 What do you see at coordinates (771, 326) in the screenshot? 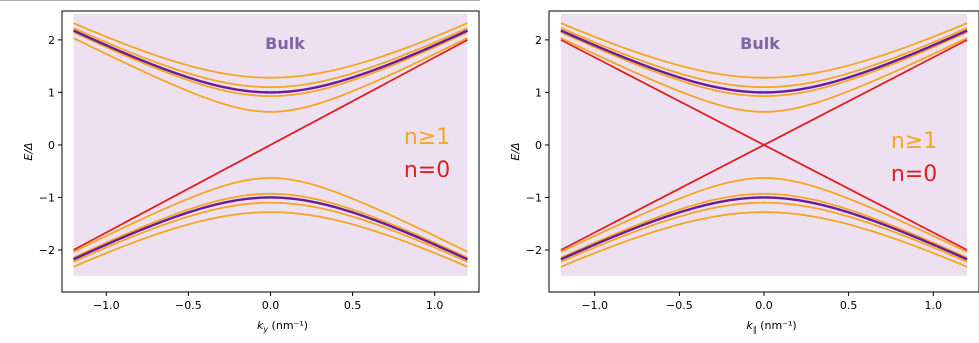
I see `x-axis-label: k∥ (nm⁻¹)` at bounding box center [771, 326].